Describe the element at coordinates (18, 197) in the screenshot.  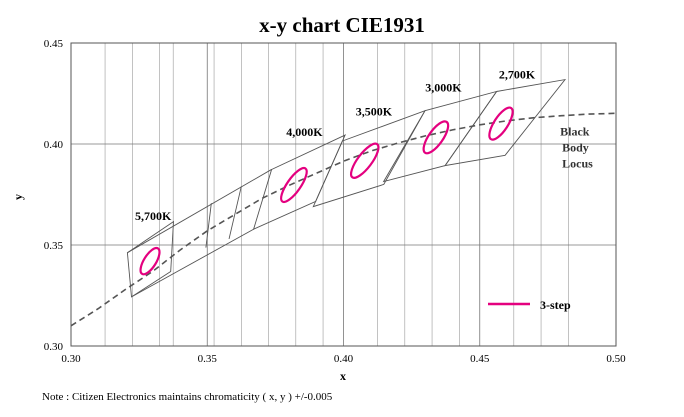
I see `y-axis-label: y` at that location.